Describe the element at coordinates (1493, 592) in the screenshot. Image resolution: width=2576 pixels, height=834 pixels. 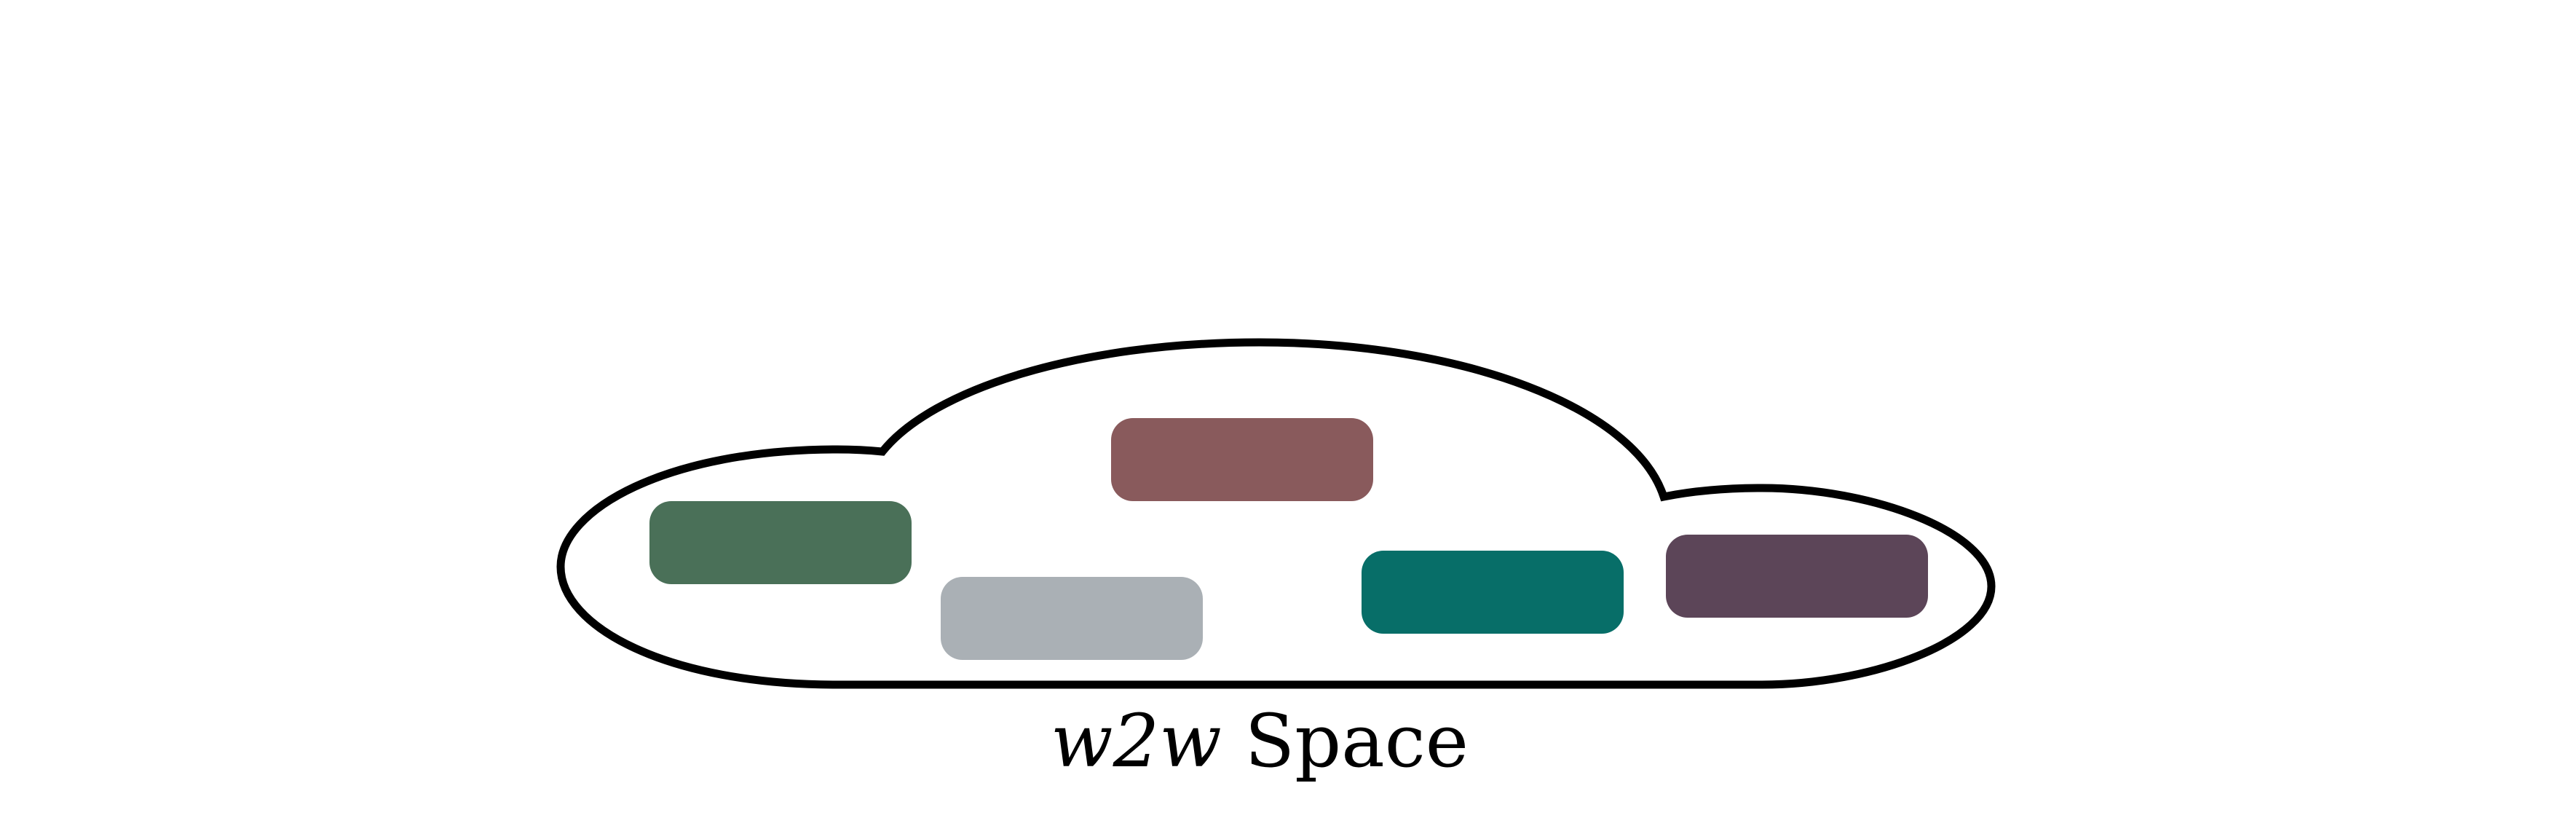
I see `teal-box` at that location.